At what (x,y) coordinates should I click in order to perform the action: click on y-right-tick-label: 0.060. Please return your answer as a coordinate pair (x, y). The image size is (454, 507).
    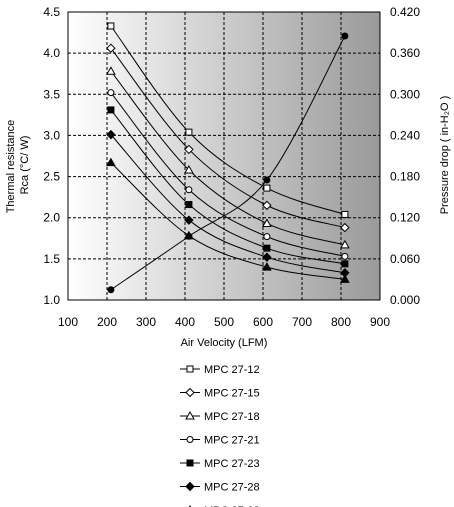
    Looking at the image, I should click on (405, 259).